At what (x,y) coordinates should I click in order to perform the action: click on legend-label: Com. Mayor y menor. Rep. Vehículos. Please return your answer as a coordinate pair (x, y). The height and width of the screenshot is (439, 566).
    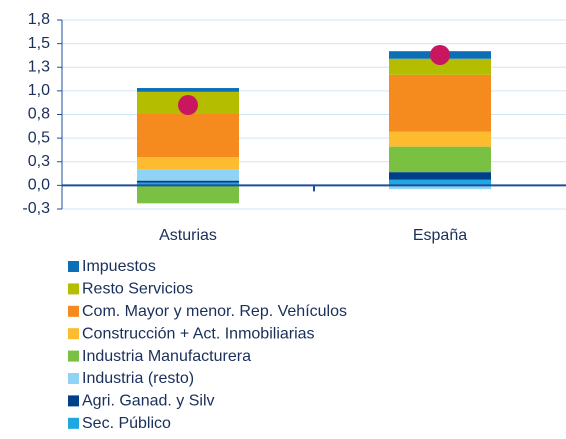
    Looking at the image, I should click on (214, 311).